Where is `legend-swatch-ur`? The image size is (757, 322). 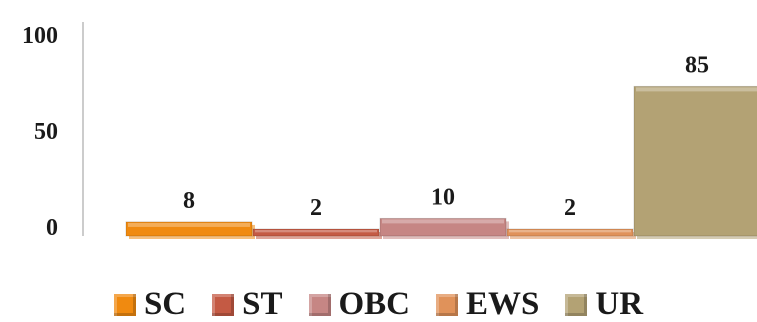 legend-swatch-ur is located at coordinates (576, 304).